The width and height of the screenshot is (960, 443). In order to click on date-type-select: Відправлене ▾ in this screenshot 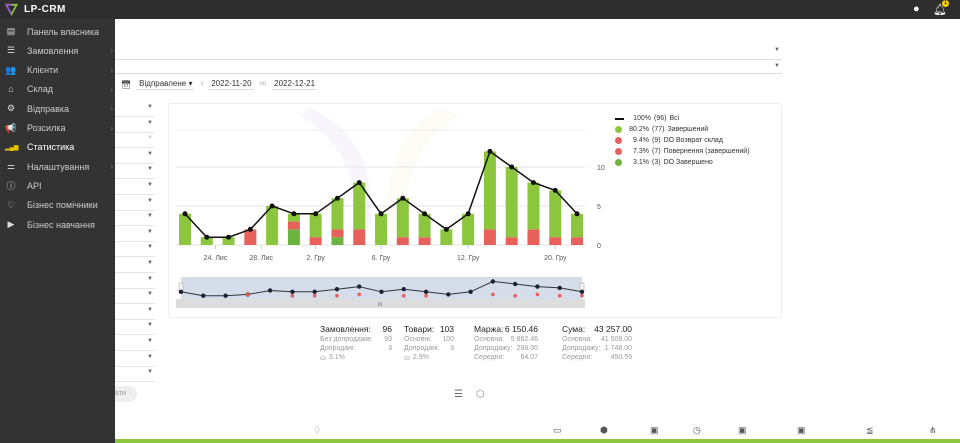, I will do `click(166, 84)`.